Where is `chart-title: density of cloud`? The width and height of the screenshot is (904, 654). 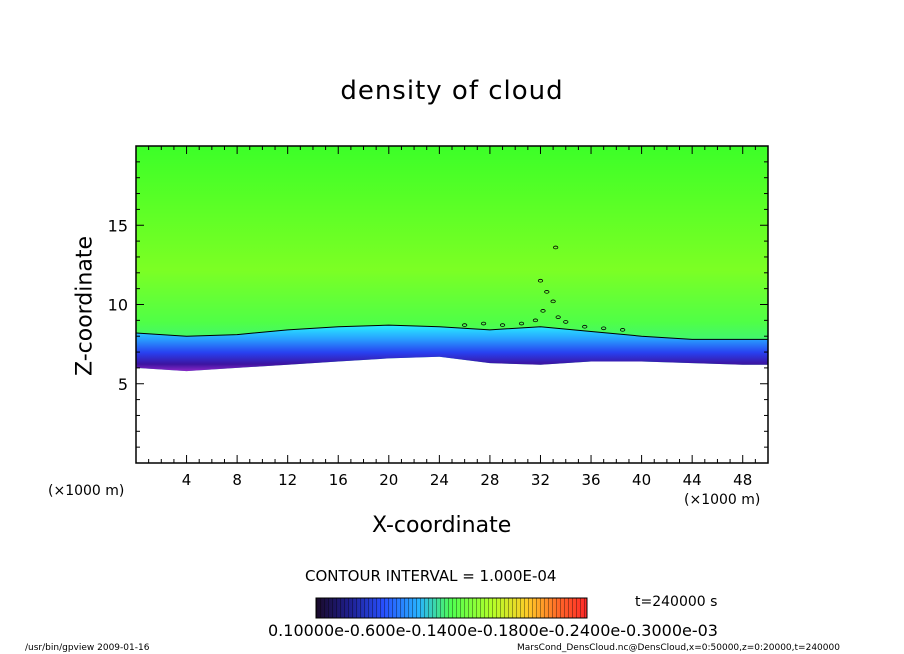
chart-title: density of cloud is located at coordinates (452, 91).